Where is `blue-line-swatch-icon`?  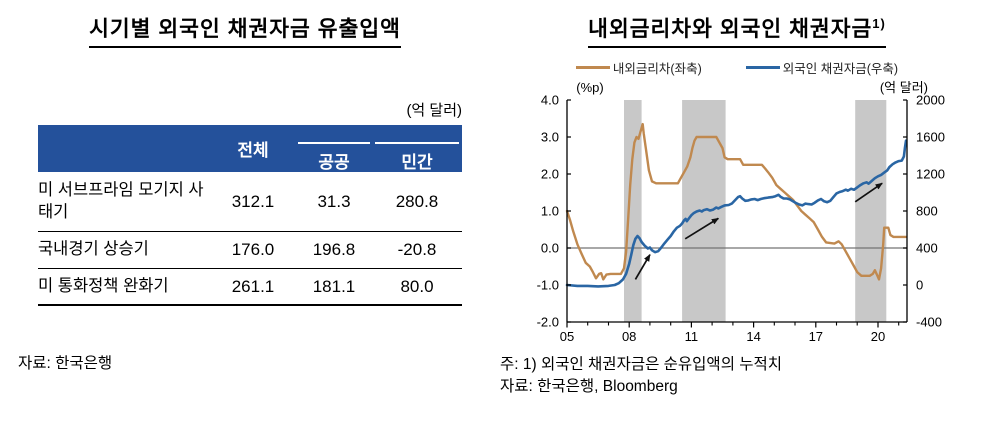
blue-line-swatch-icon is located at coordinates (762, 67).